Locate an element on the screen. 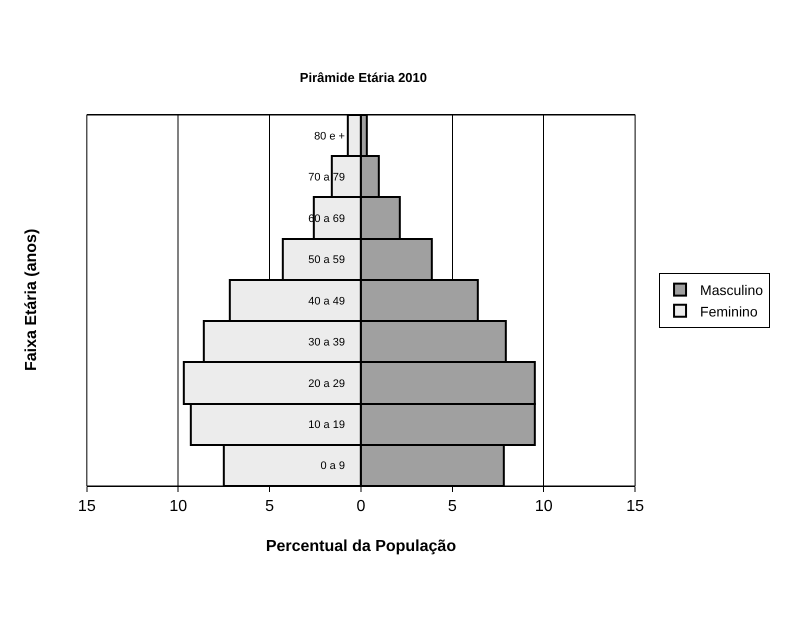 The width and height of the screenshot is (790, 621). legend-label: Masculino is located at coordinates (732, 290).